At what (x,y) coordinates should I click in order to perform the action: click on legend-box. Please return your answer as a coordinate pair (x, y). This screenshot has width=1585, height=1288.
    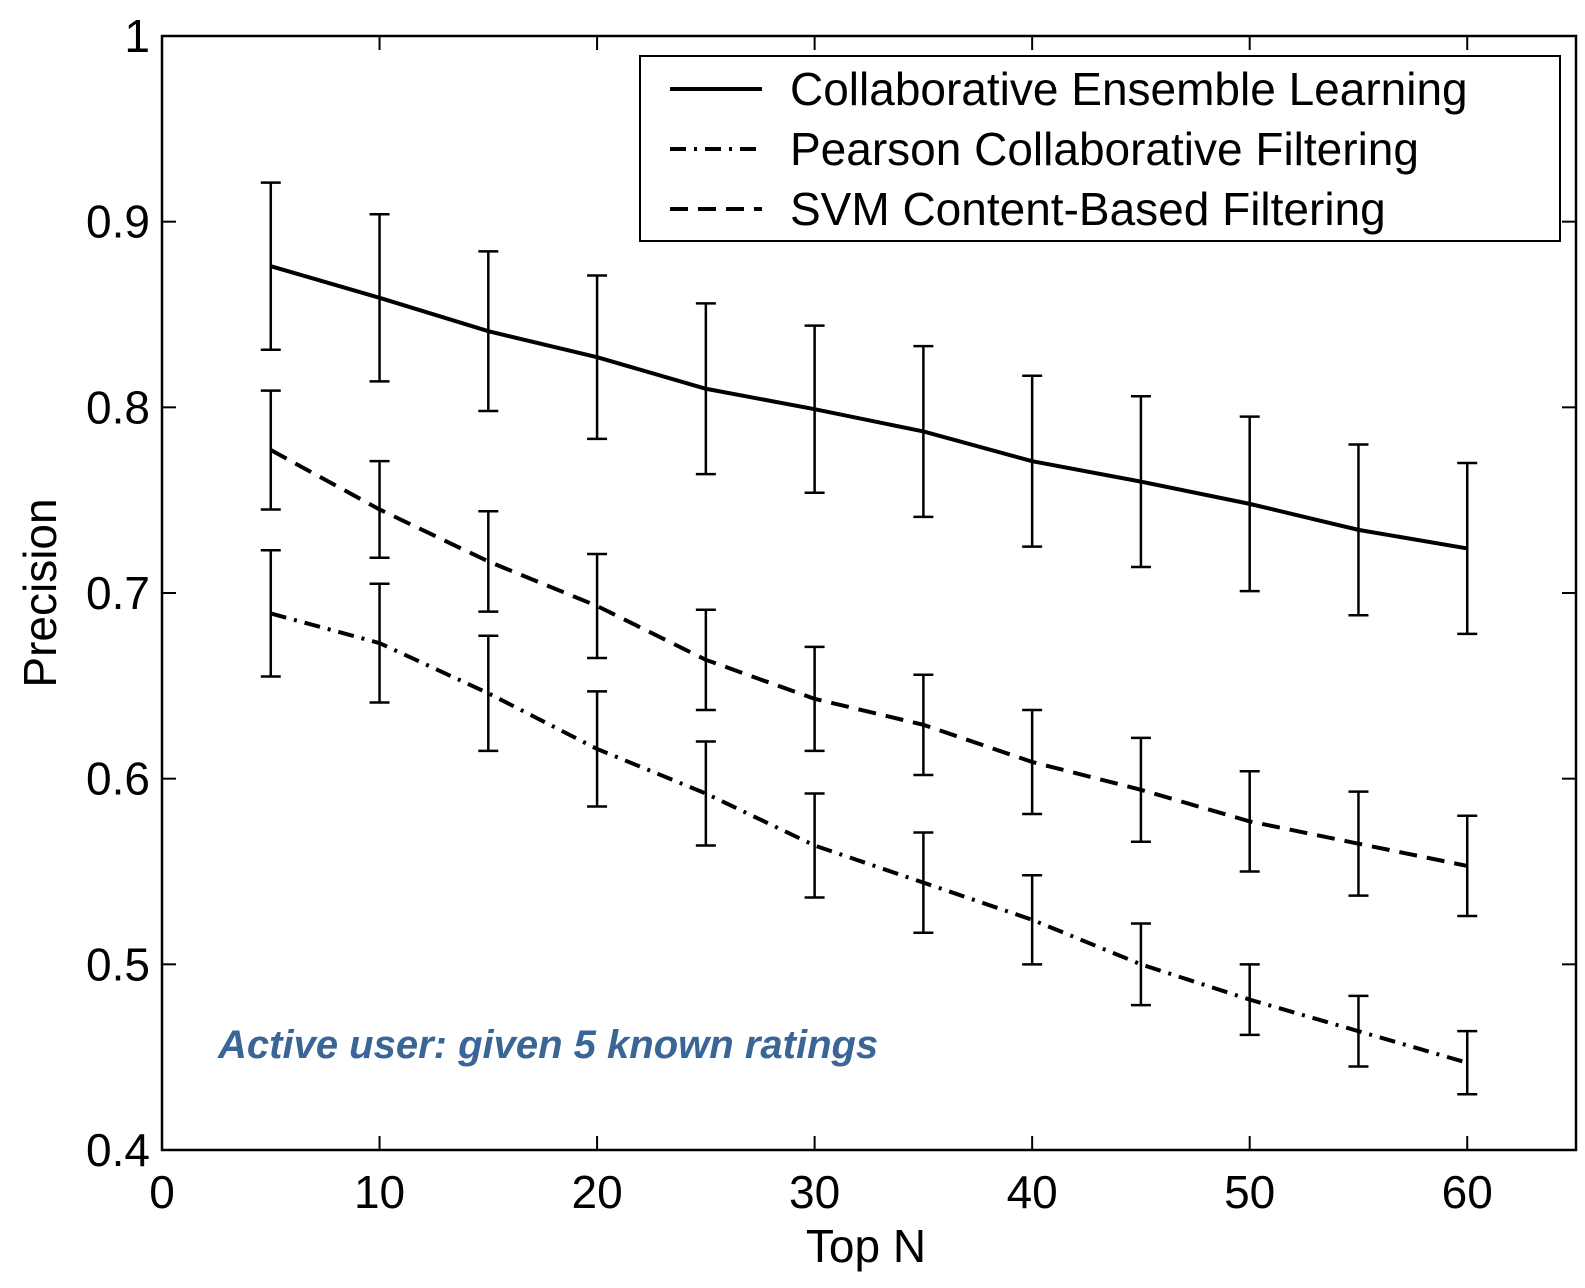
    Looking at the image, I should click on (1100, 148).